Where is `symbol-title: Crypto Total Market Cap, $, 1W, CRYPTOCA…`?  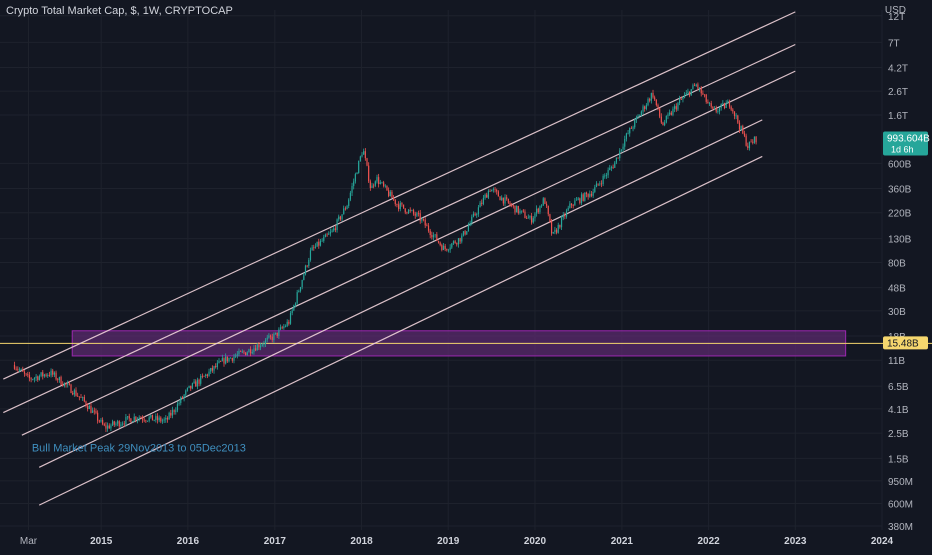
symbol-title: Crypto Total Market Cap, $, 1W, CRYPTOCA… is located at coordinates (119, 11).